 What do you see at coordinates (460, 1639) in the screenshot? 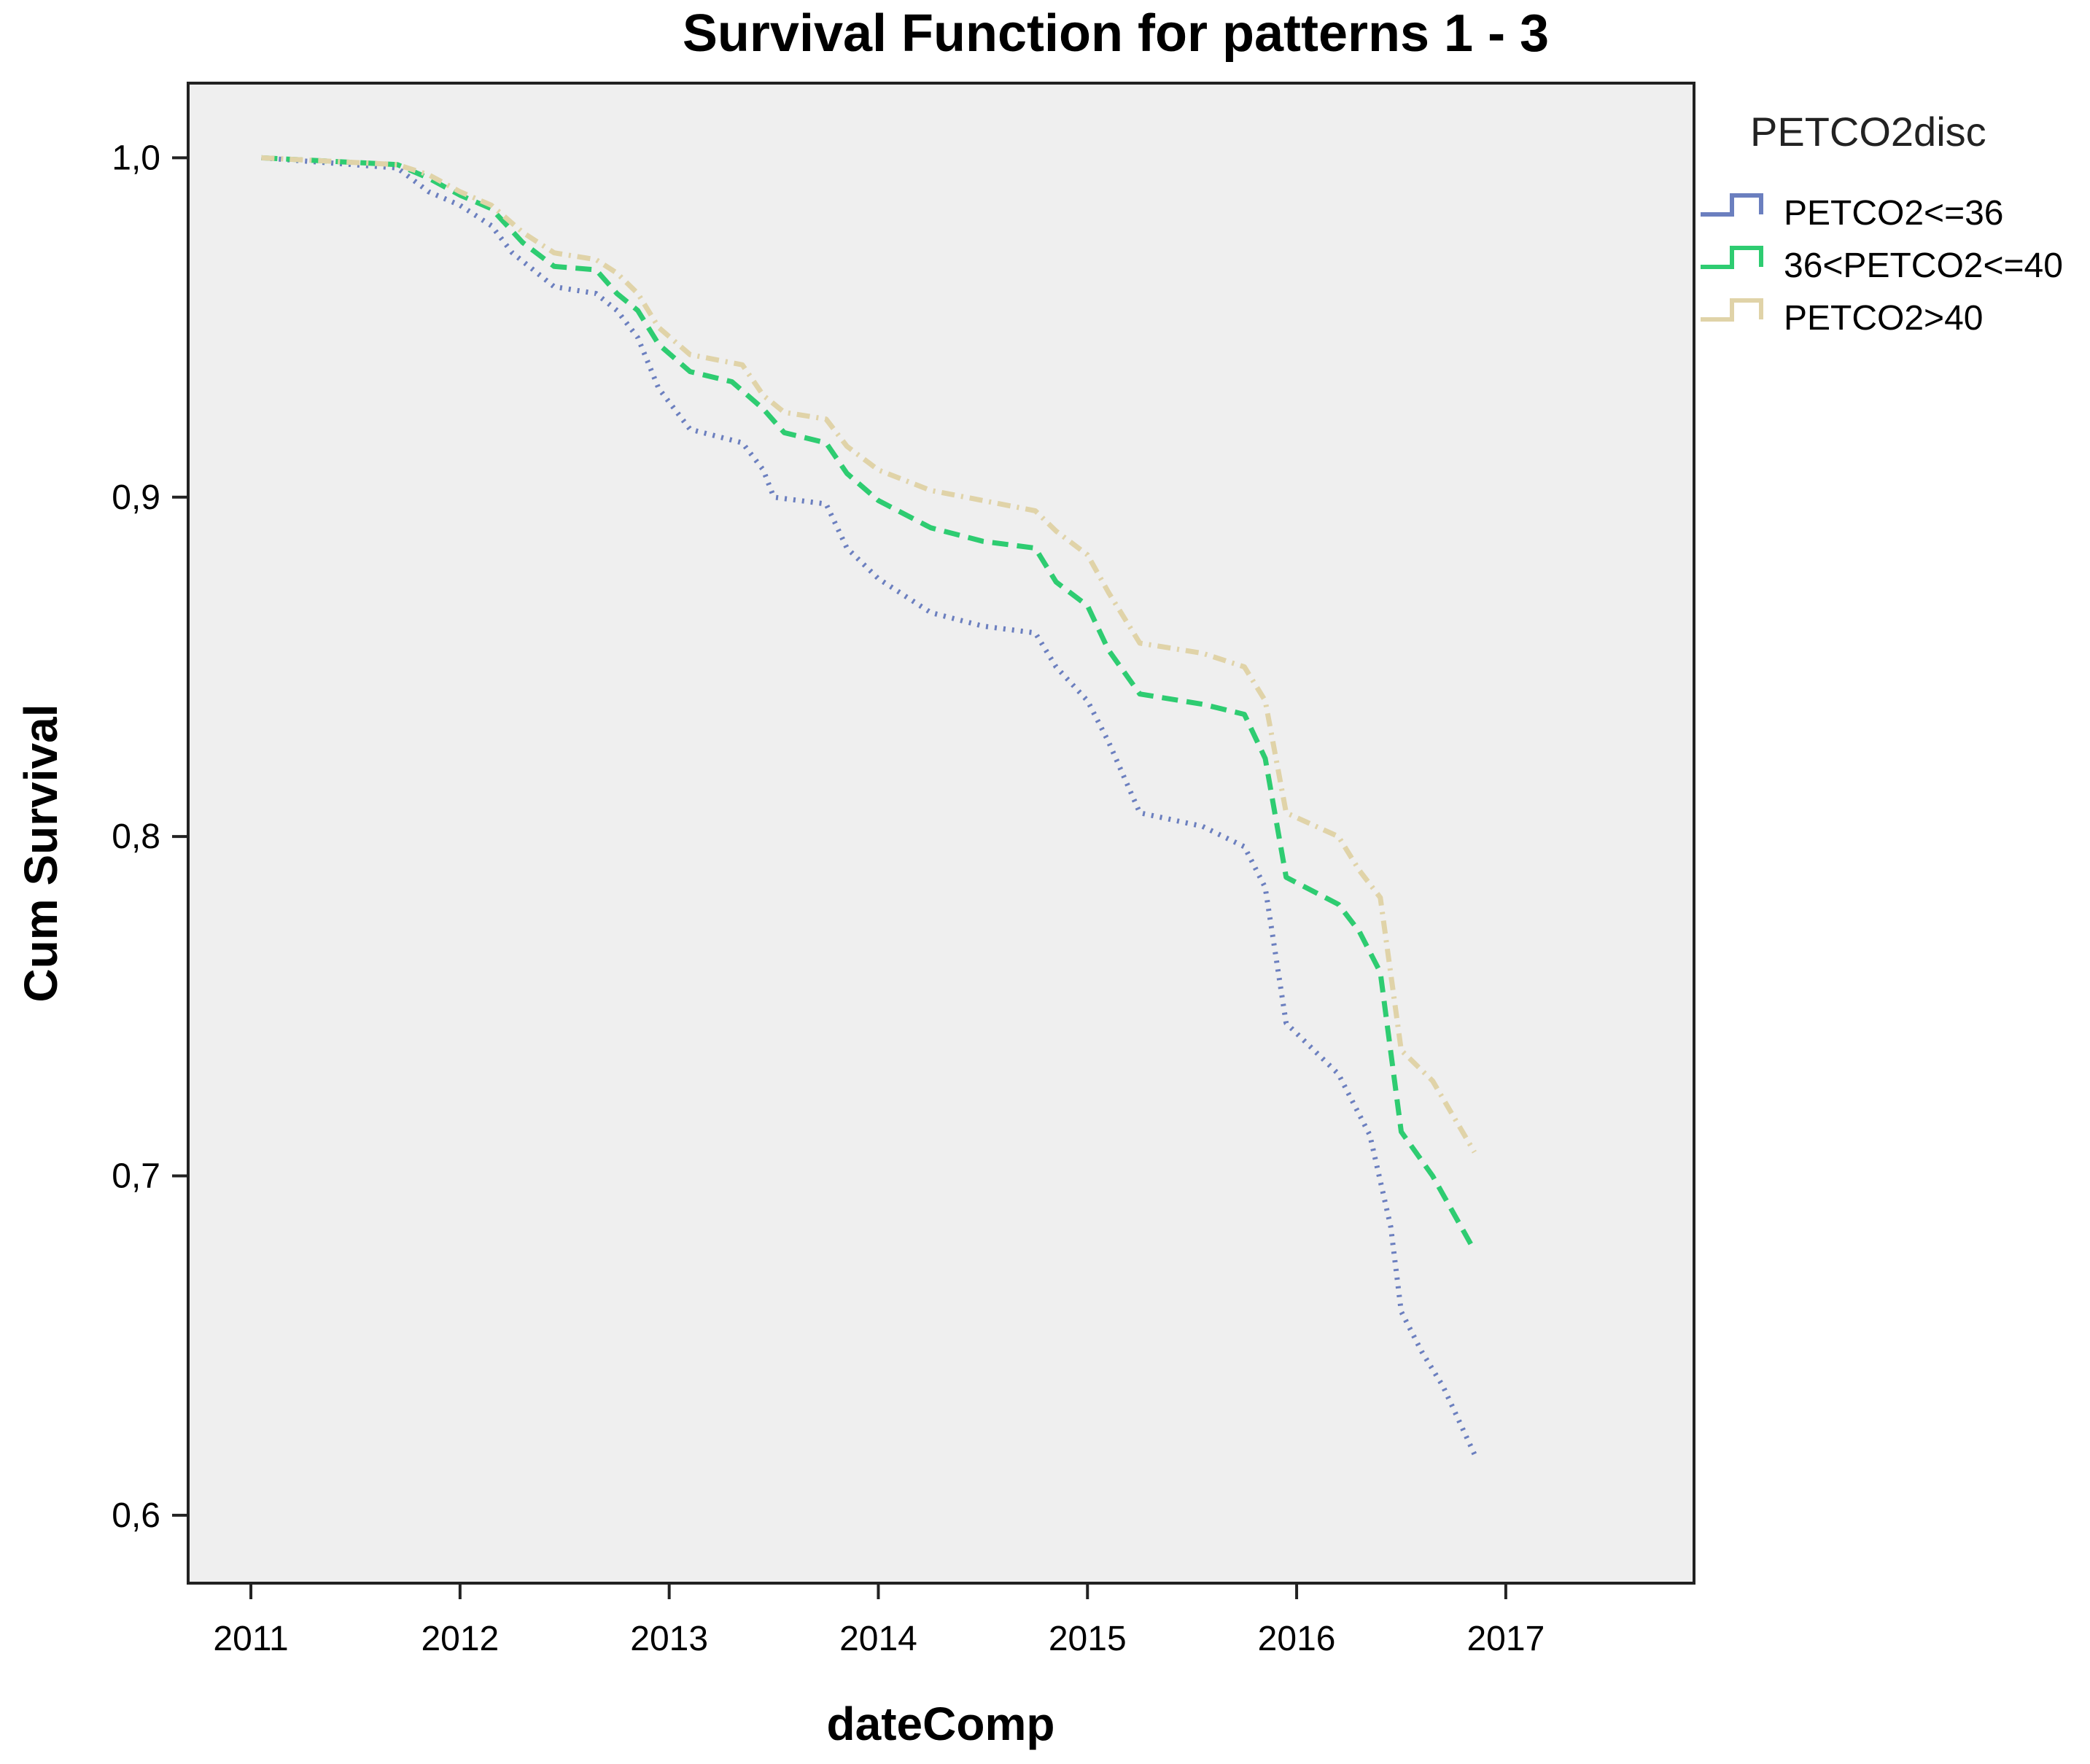
I see `x-tick-label: 2012` at bounding box center [460, 1639].